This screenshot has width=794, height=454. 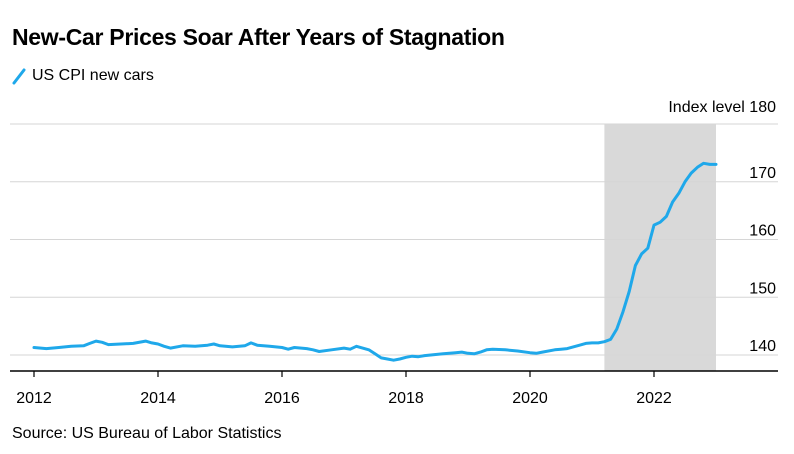 What do you see at coordinates (282, 398) in the screenshot?
I see `x-tick-label-2016: 2016` at bounding box center [282, 398].